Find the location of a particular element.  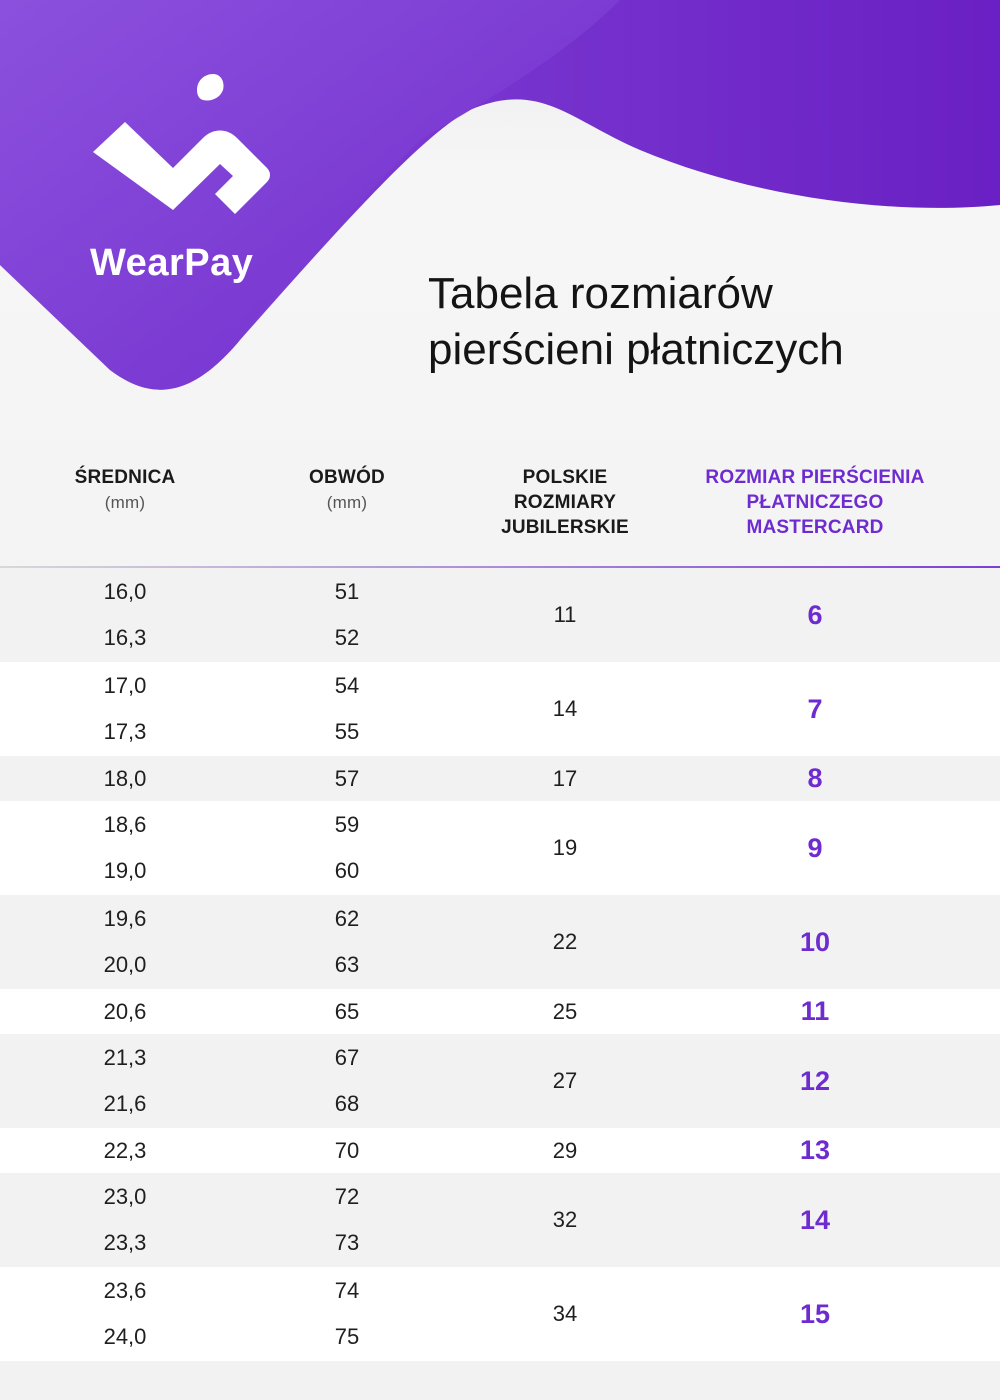

wearpay-logo-mark is located at coordinates (181, 144).